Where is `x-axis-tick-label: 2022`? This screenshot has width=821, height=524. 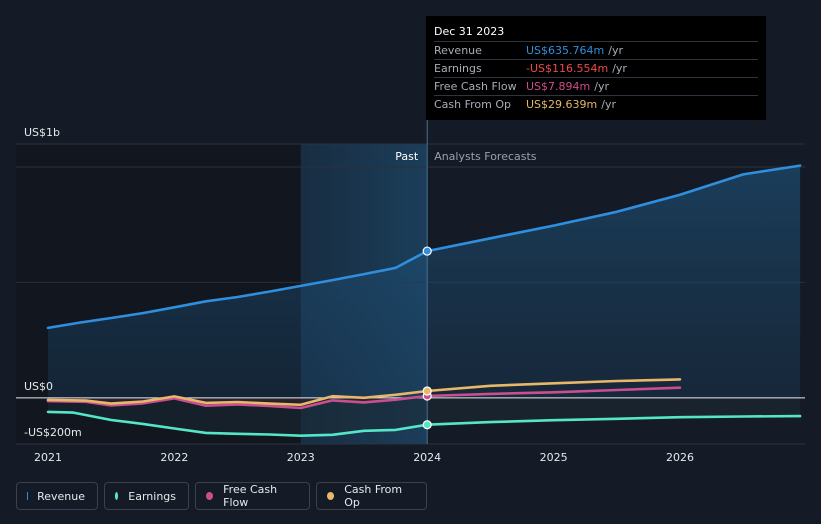 x-axis-tick-label: 2022 is located at coordinates (174, 457).